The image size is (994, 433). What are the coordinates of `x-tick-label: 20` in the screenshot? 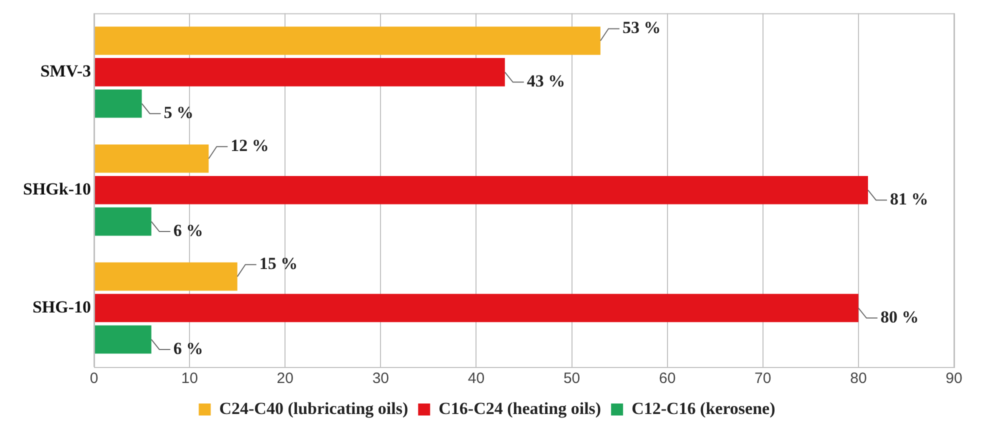 It's located at (285, 379).